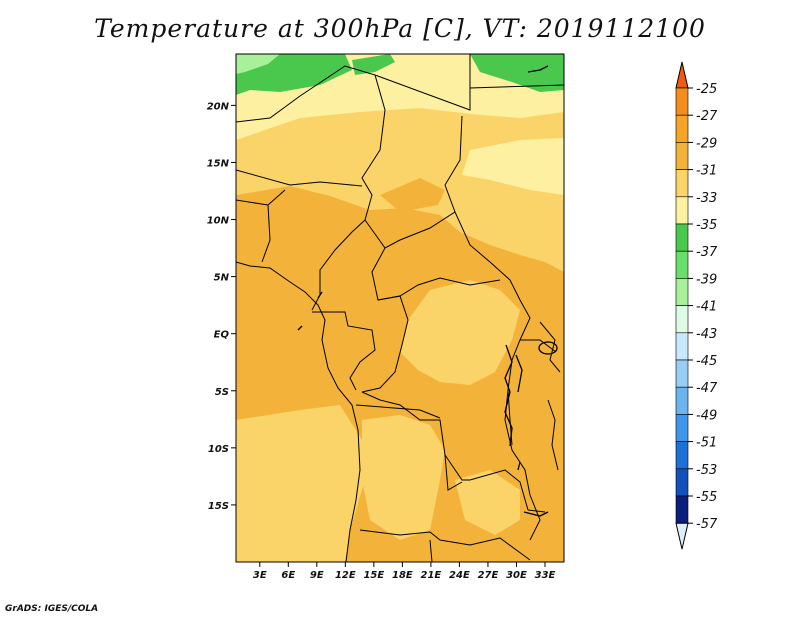 The width and height of the screenshot is (800, 618). What do you see at coordinates (218, 106) in the screenshot?
I see `lat-label: 20N` at bounding box center [218, 106].